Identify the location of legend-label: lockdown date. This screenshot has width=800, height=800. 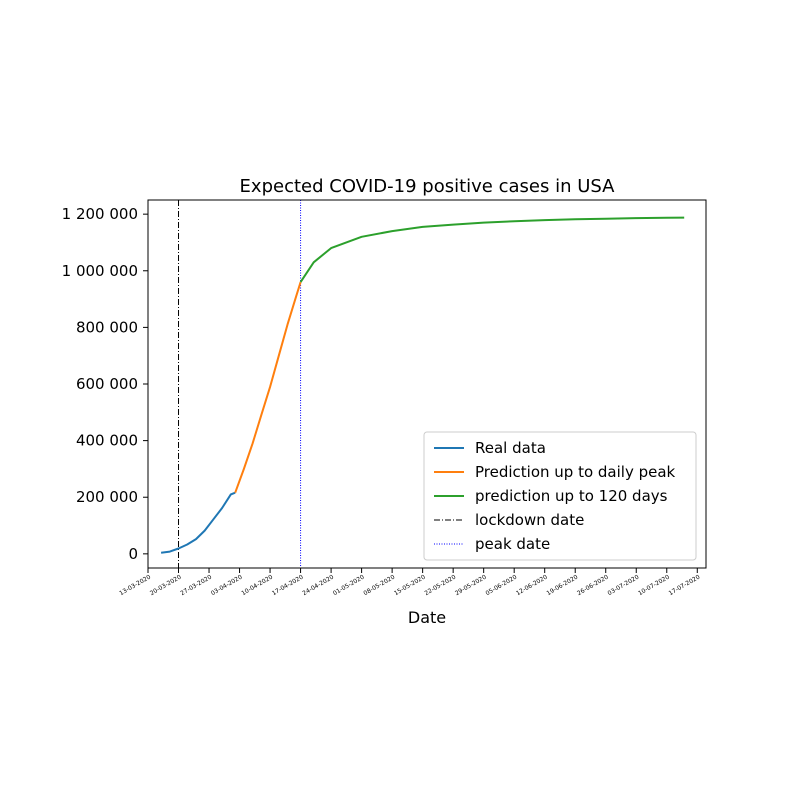
(529, 520).